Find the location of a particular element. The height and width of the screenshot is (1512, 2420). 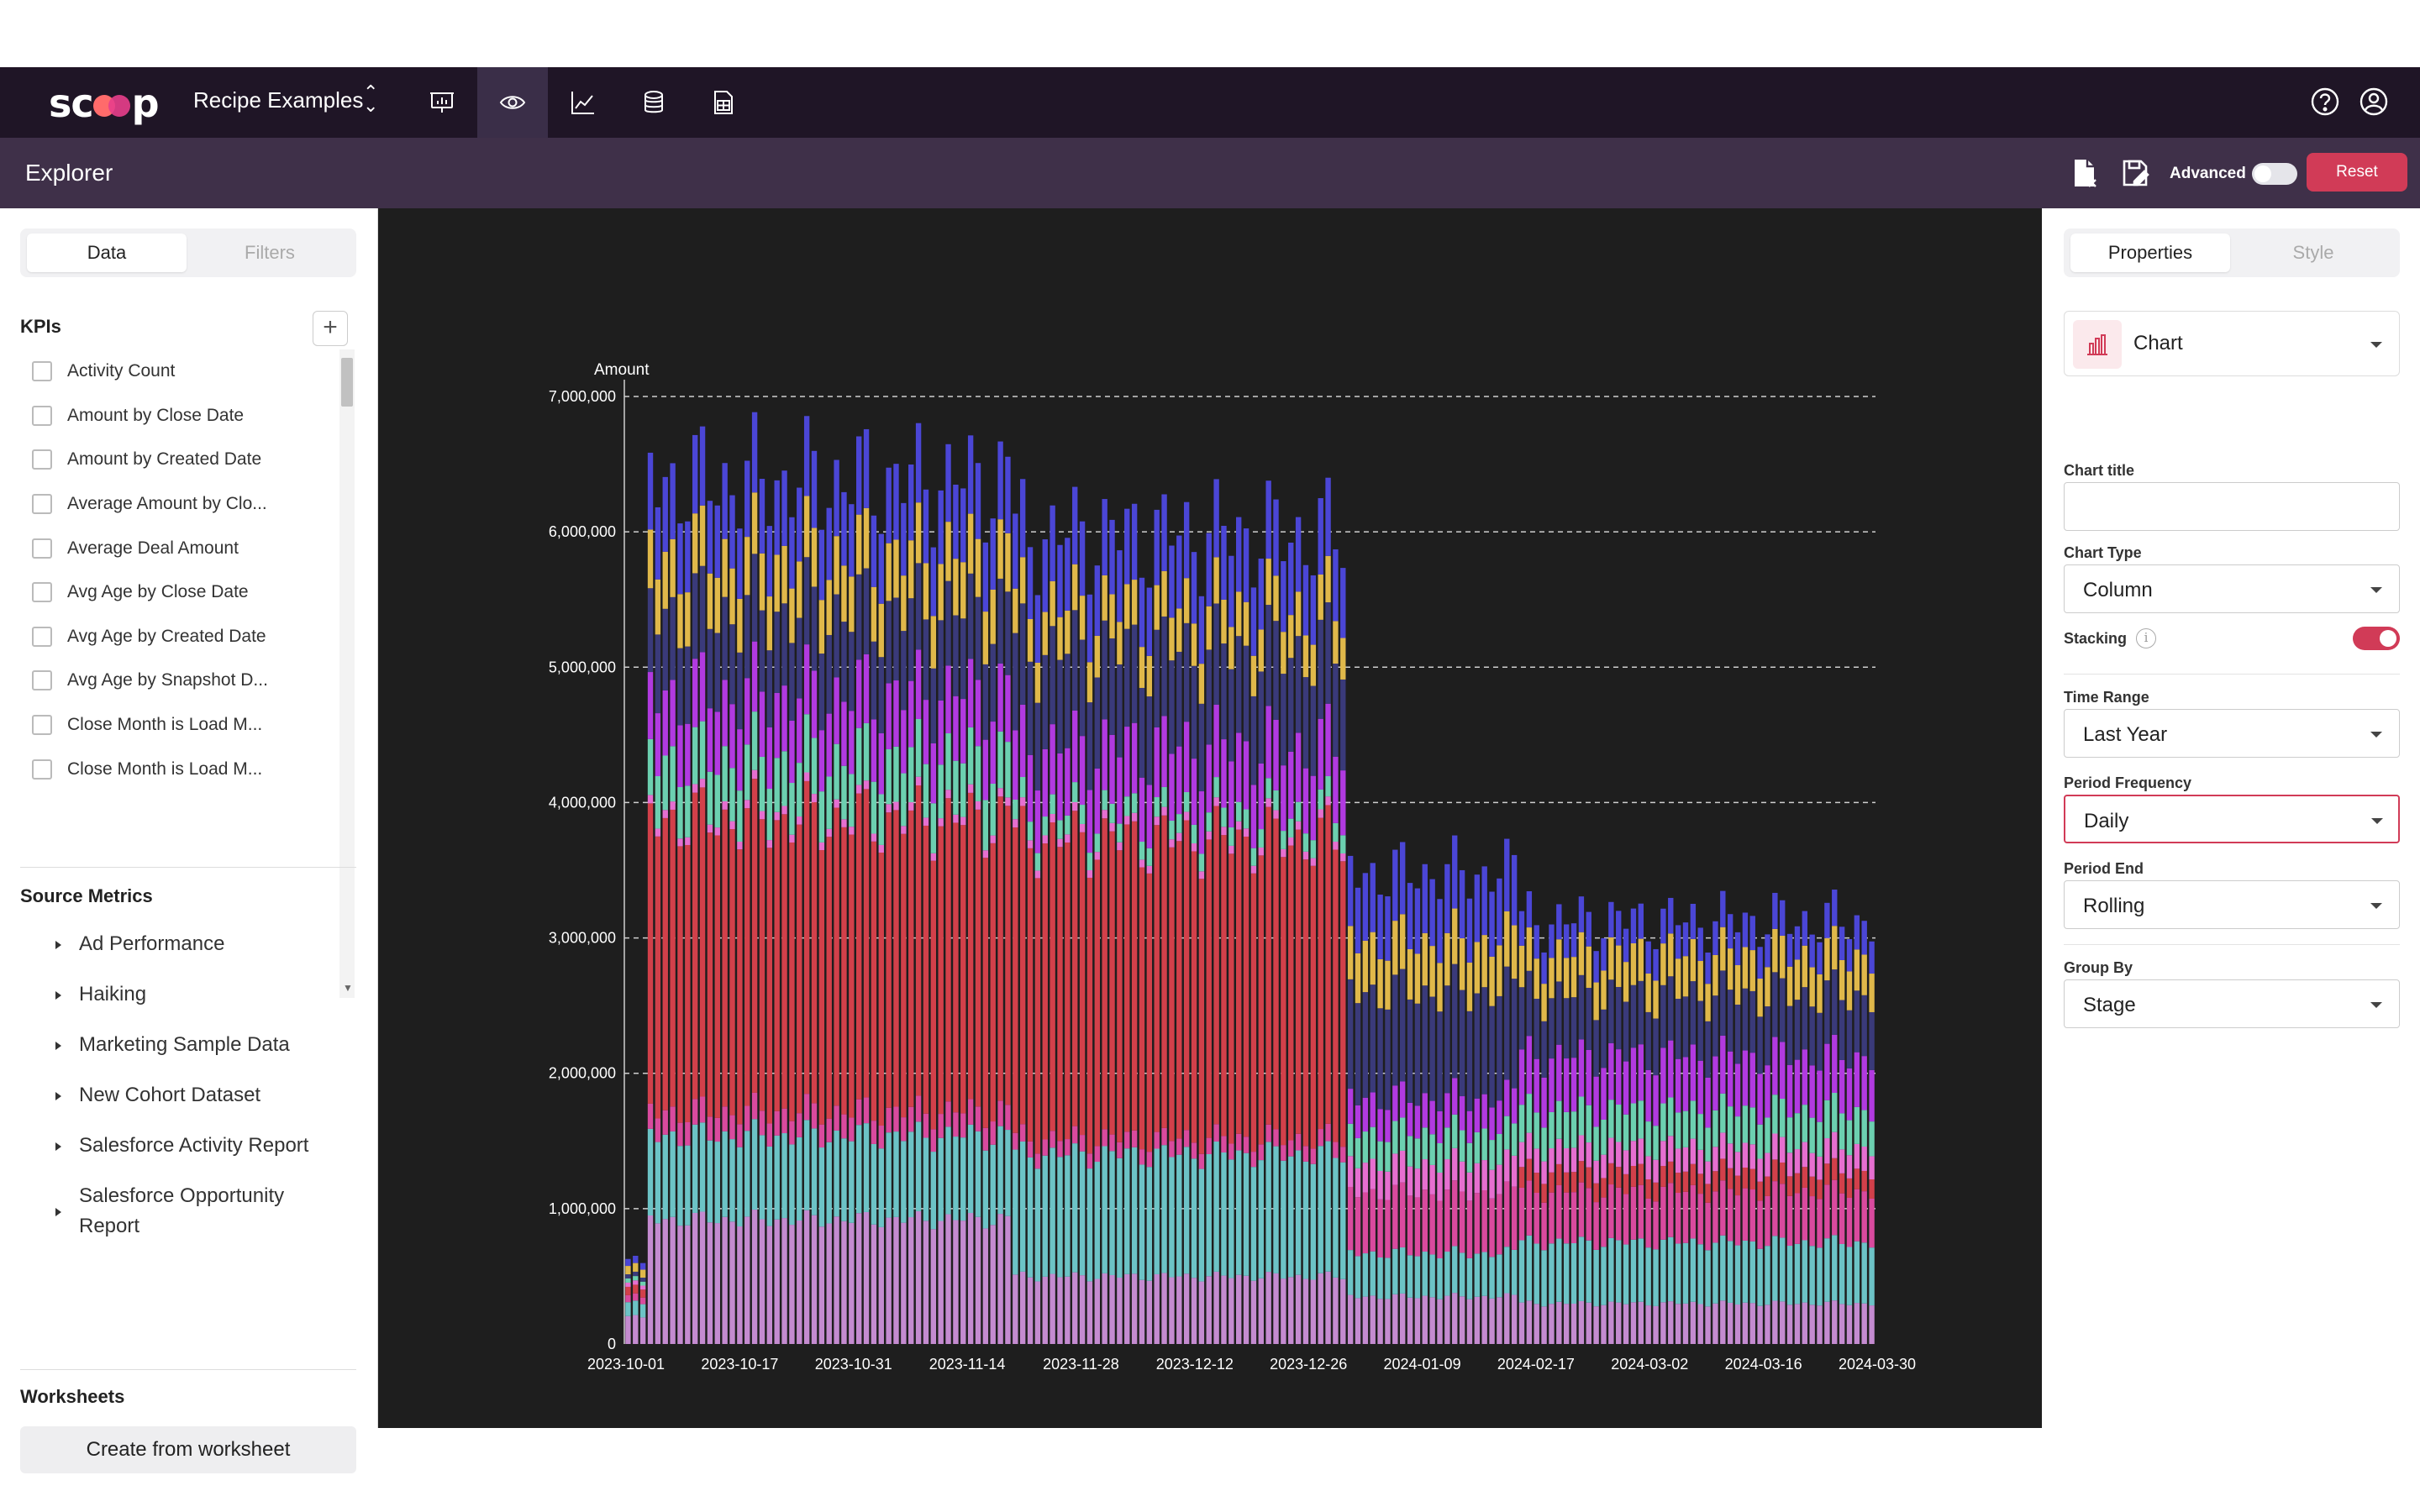

visualization-selector: Chart is located at coordinates (2232, 343).